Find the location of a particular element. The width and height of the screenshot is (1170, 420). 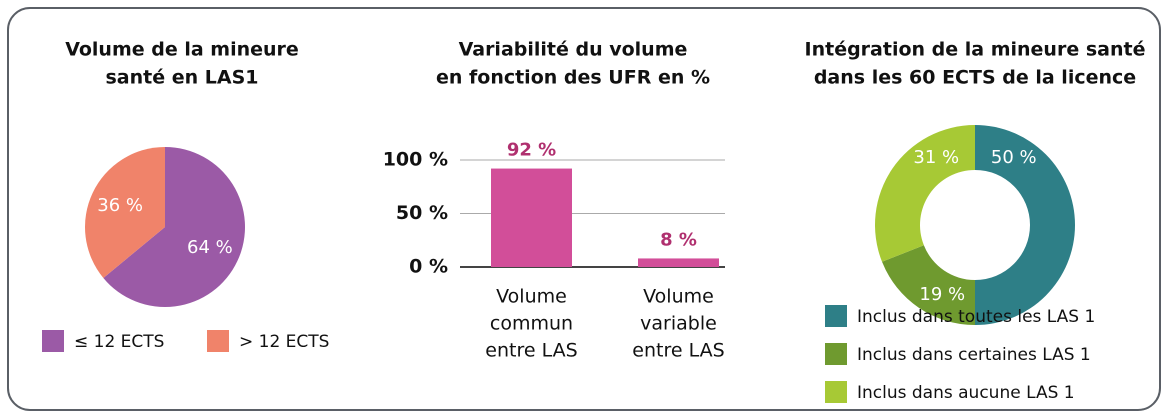

y-tick-label: 50 % is located at coordinates (422, 213).